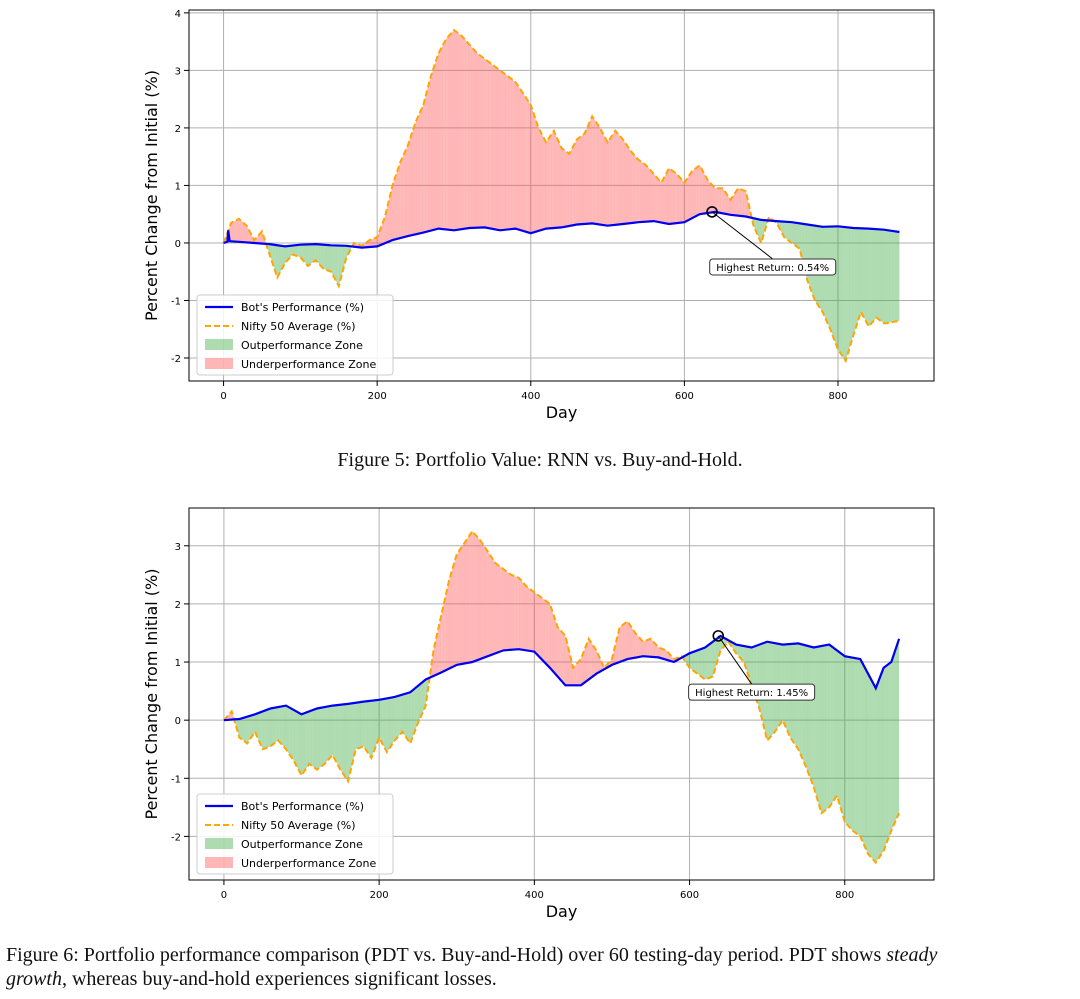 This screenshot has width=1080, height=999. Describe the element at coordinates (178, 71) in the screenshot. I see `fig5-ytick-label: 3` at that location.